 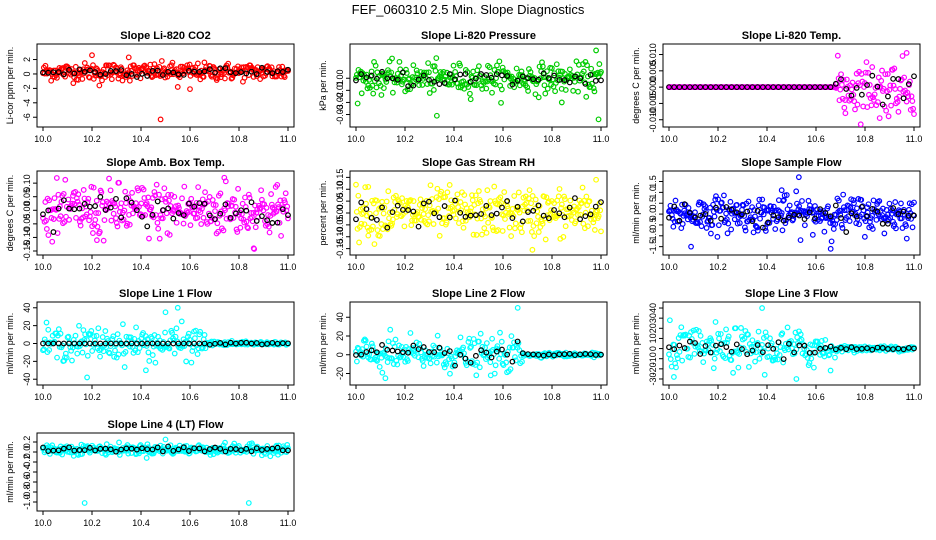 What do you see at coordinates (323, 212) in the screenshot?
I see `y-axis-label: percent per min.` at bounding box center [323, 212].